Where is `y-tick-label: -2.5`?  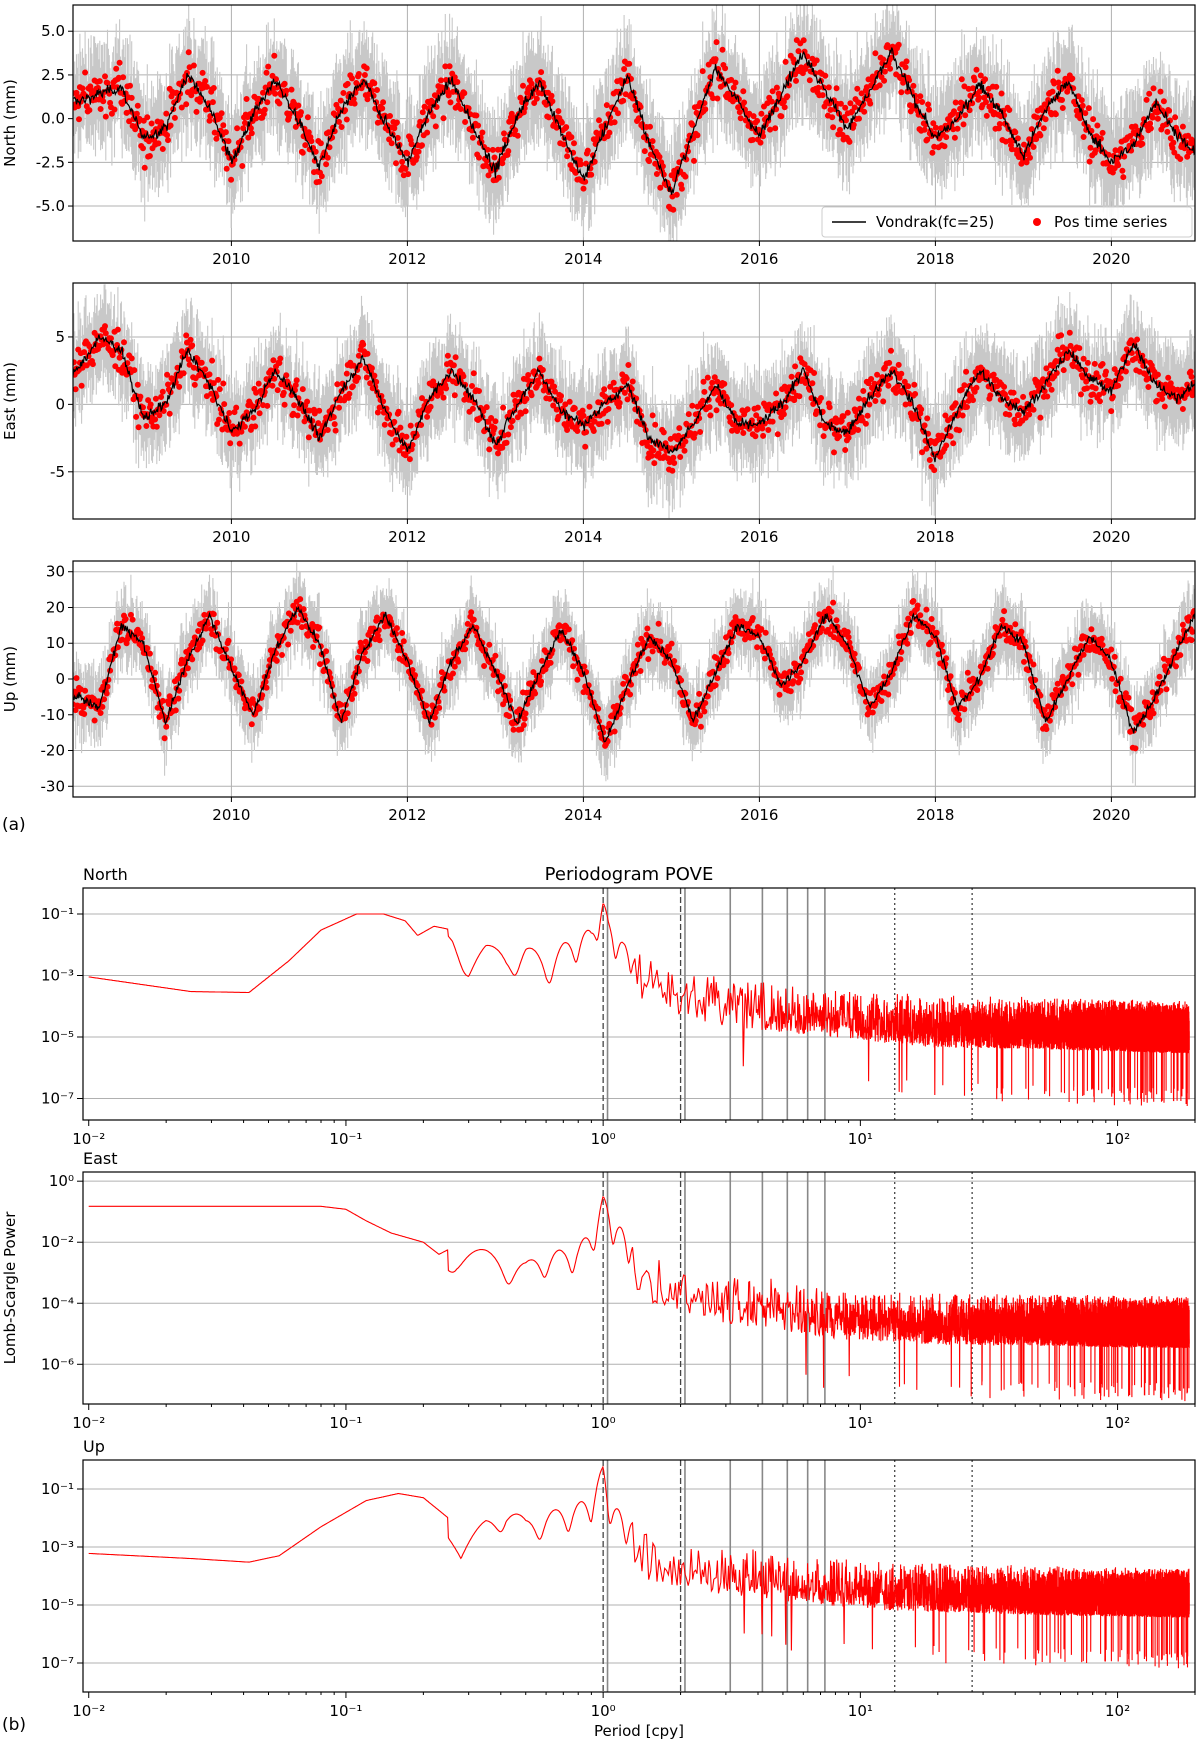 y-tick-label: -2.5 is located at coordinates (50, 162).